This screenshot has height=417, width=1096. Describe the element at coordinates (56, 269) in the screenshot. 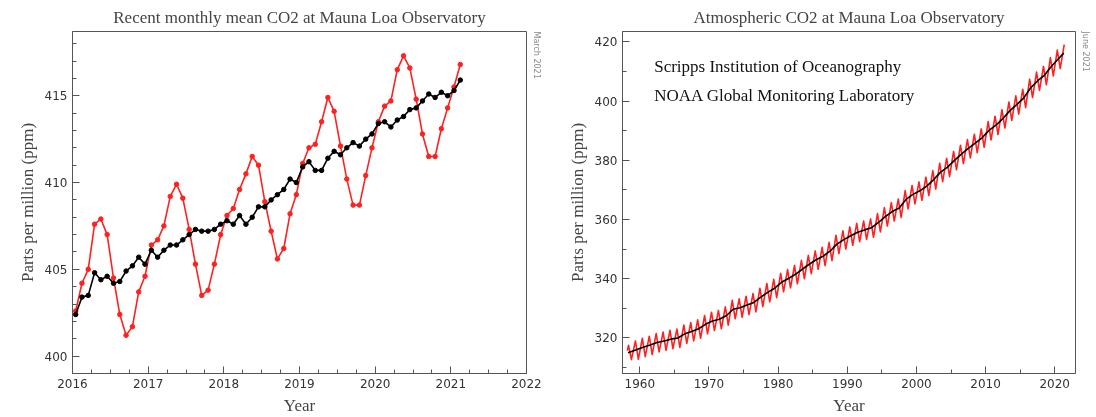

I see `y-tick-label: 405` at that location.